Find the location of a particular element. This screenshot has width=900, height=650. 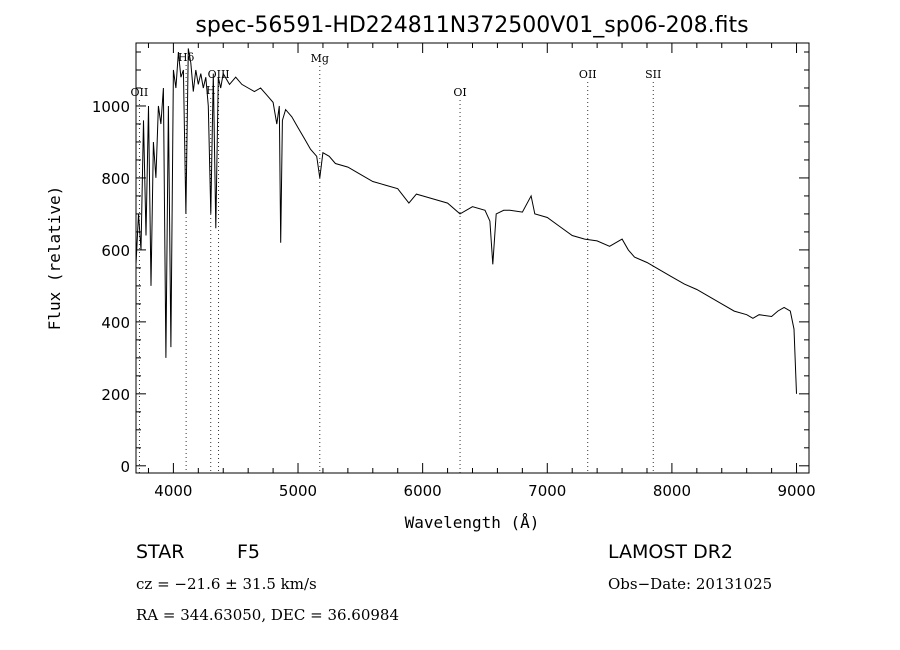

observation-date: Obs−Date: 20131025 is located at coordinates (690, 584).